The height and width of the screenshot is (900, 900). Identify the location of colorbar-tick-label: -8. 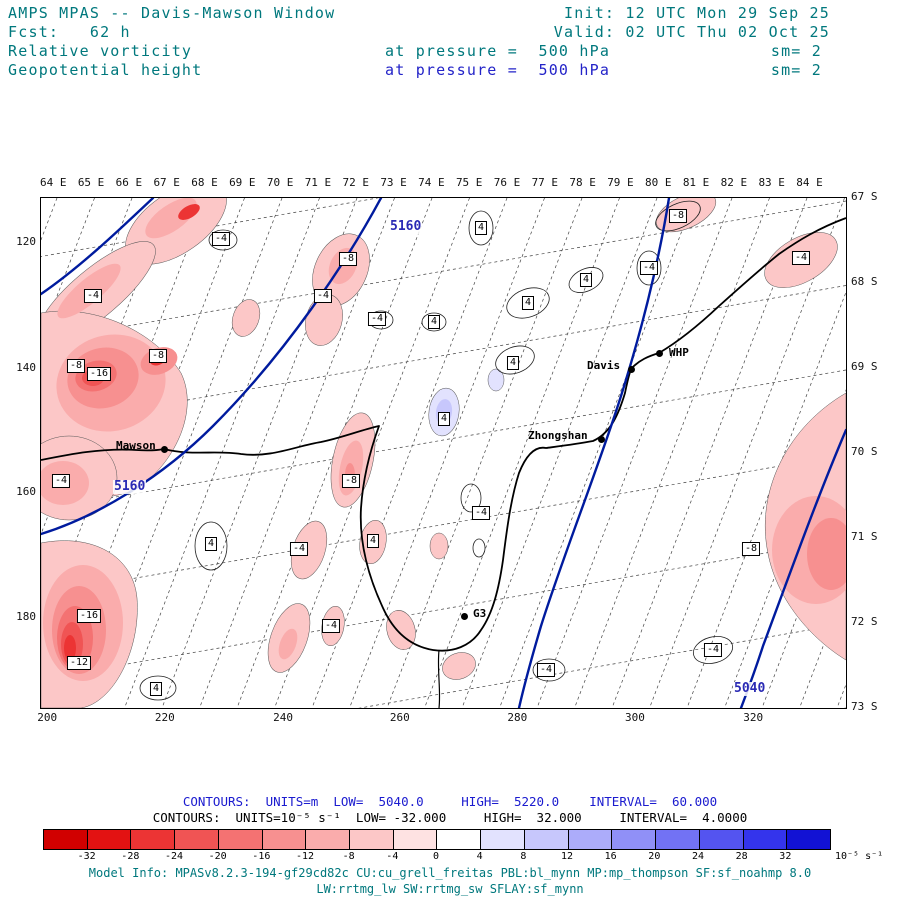
(348, 856).